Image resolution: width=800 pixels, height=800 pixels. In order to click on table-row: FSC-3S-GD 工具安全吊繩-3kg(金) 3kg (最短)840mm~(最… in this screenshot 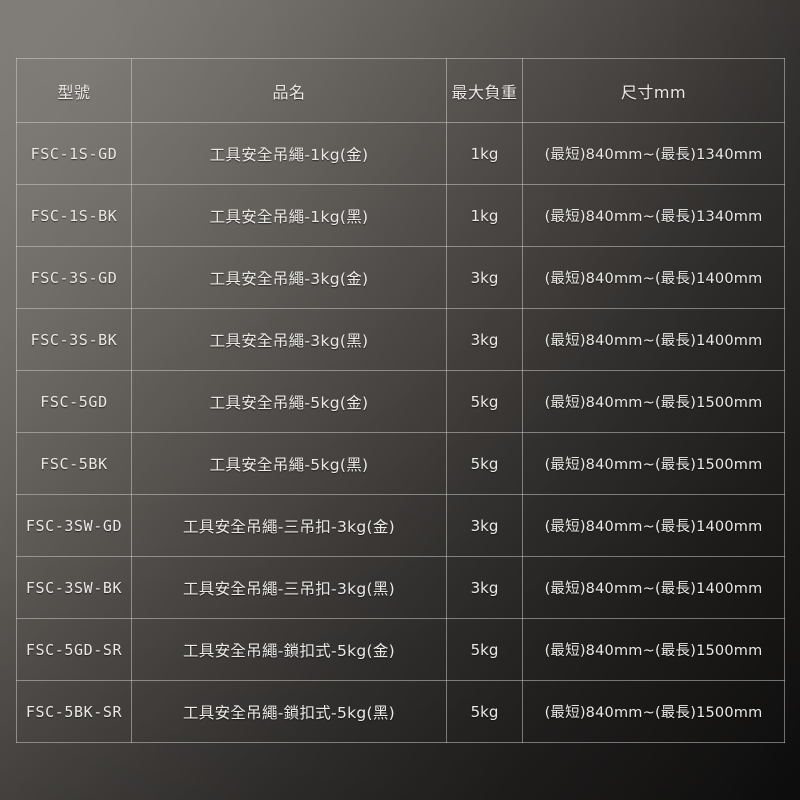, I will do `click(400, 277)`.